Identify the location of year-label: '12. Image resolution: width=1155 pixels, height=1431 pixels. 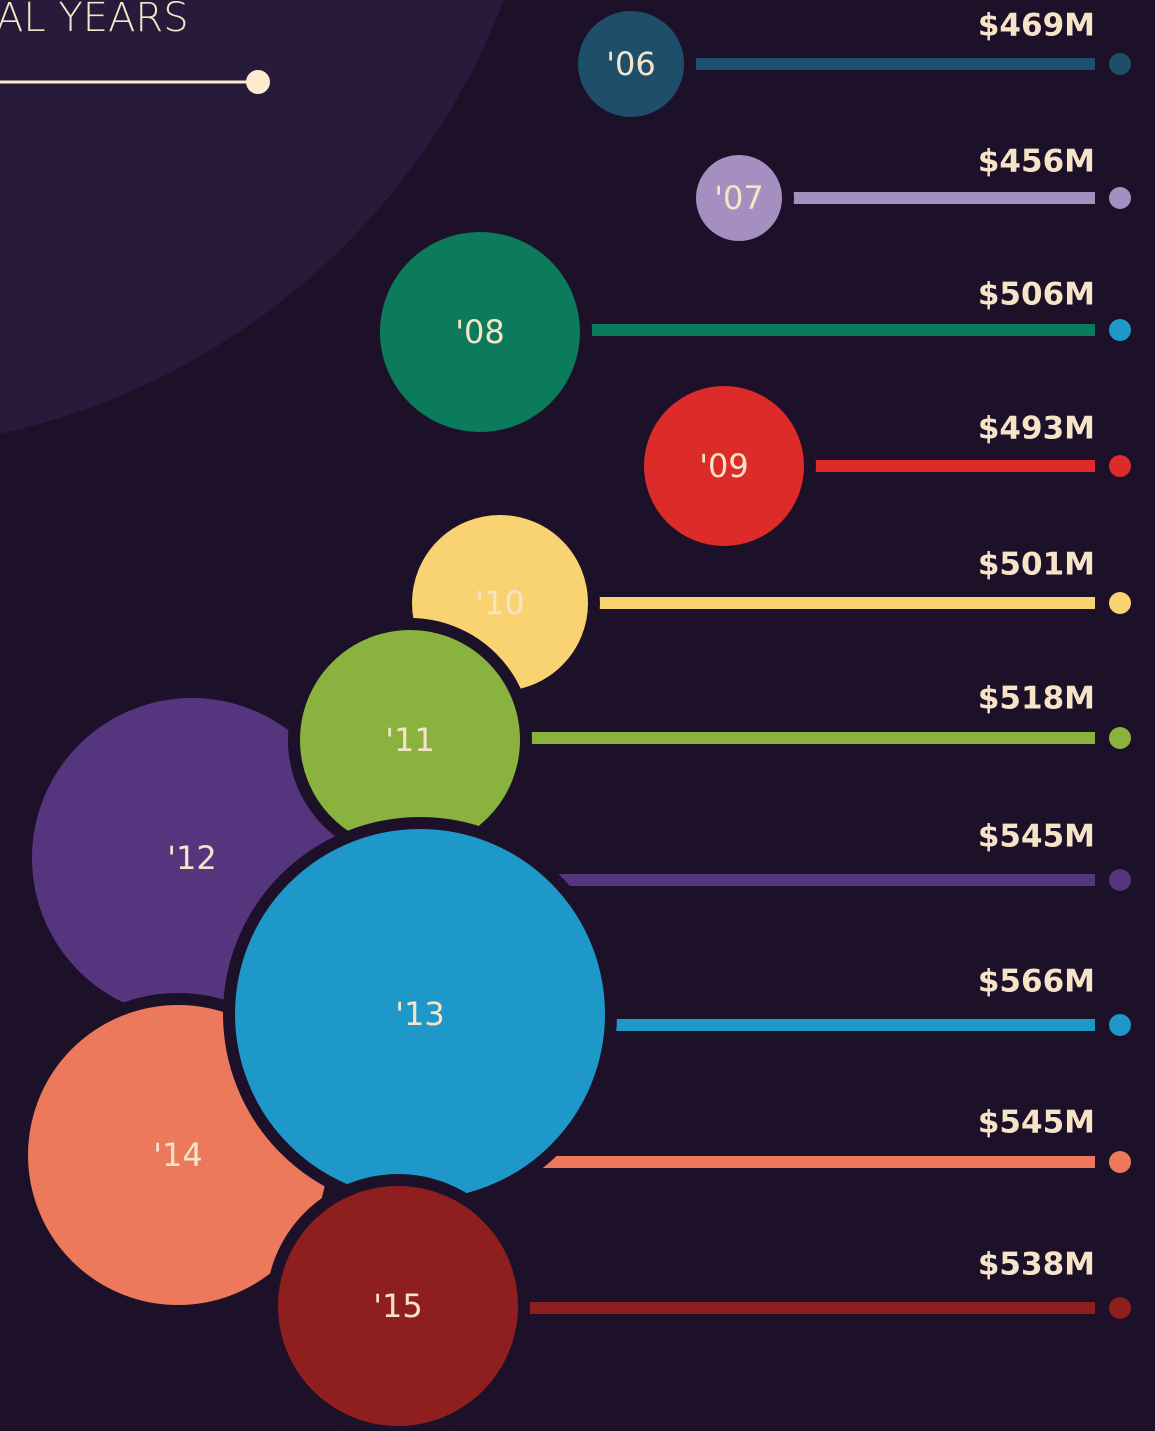
(192, 858).